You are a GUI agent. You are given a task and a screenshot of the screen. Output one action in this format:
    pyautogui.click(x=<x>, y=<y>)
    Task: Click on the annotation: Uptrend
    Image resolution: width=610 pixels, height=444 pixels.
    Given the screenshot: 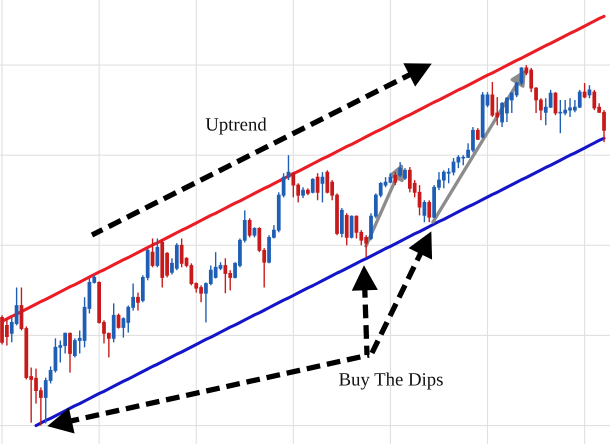 What is the action you would take?
    pyautogui.click(x=236, y=126)
    